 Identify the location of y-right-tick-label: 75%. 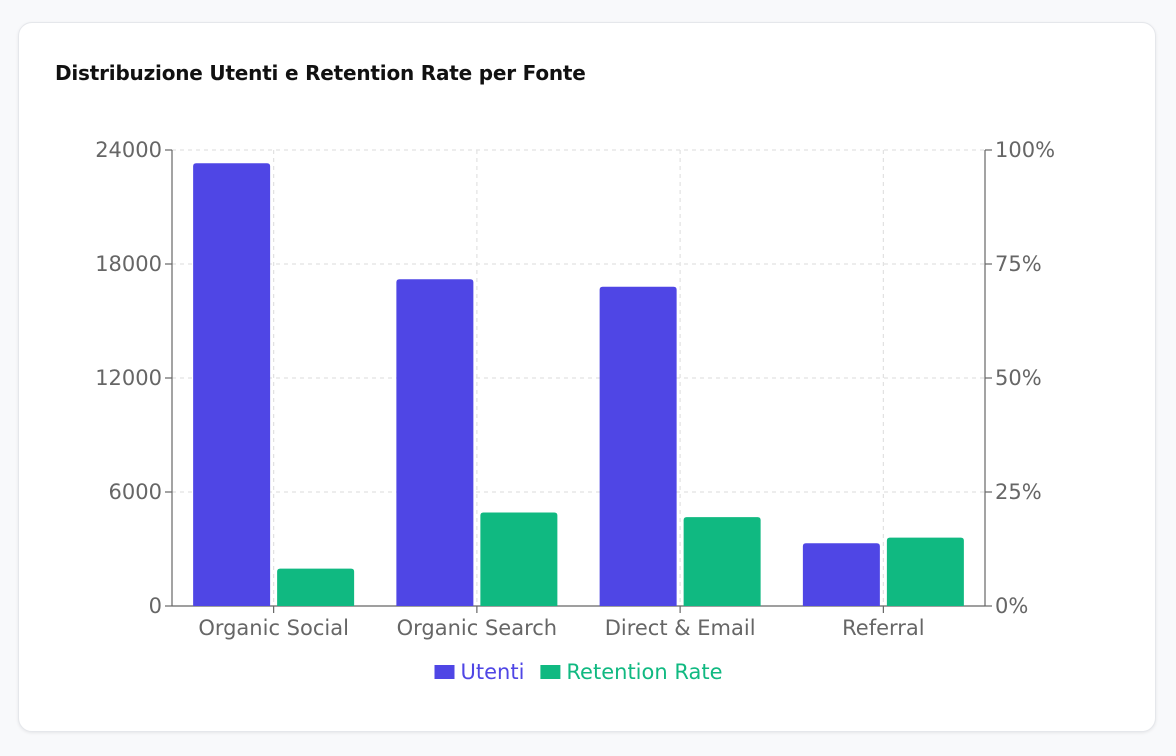
(1018, 264).